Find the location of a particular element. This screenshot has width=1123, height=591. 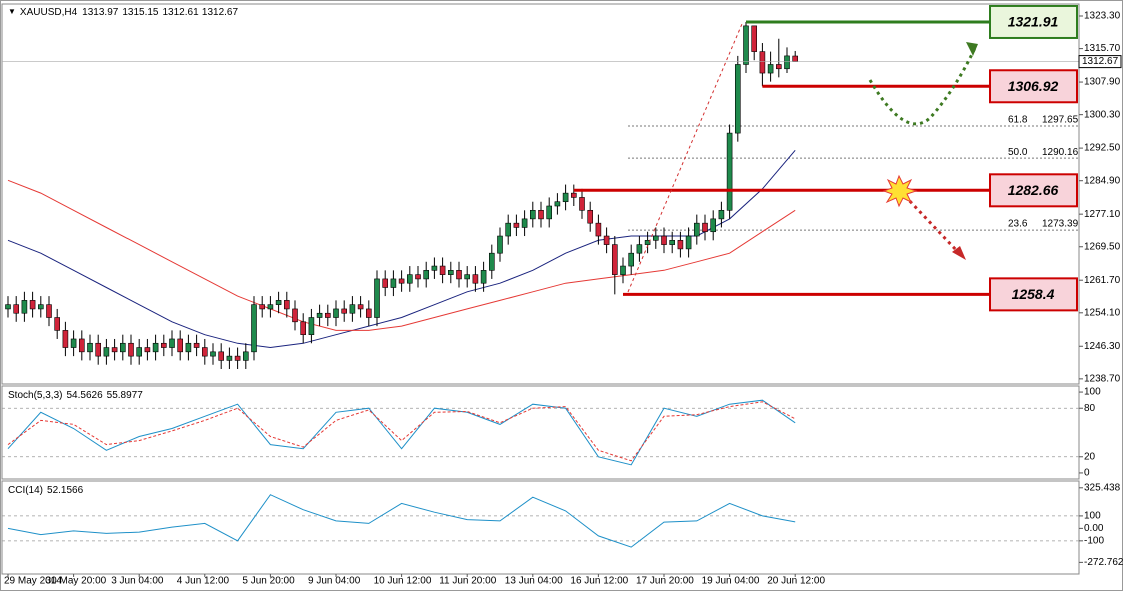

fib-price: 1297.65 is located at coordinates (1060, 120).